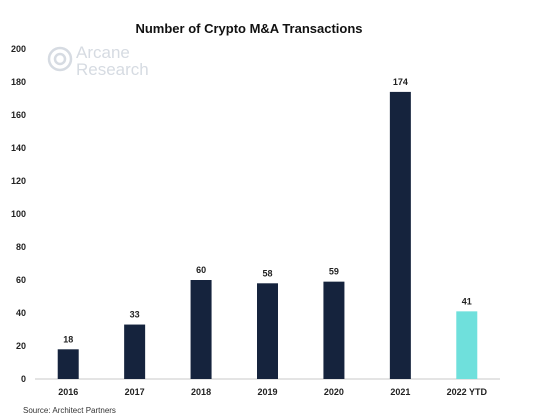 The image size is (559, 420). Describe the element at coordinates (18, 115) in the screenshot. I see `y-tick-label: 160` at that location.